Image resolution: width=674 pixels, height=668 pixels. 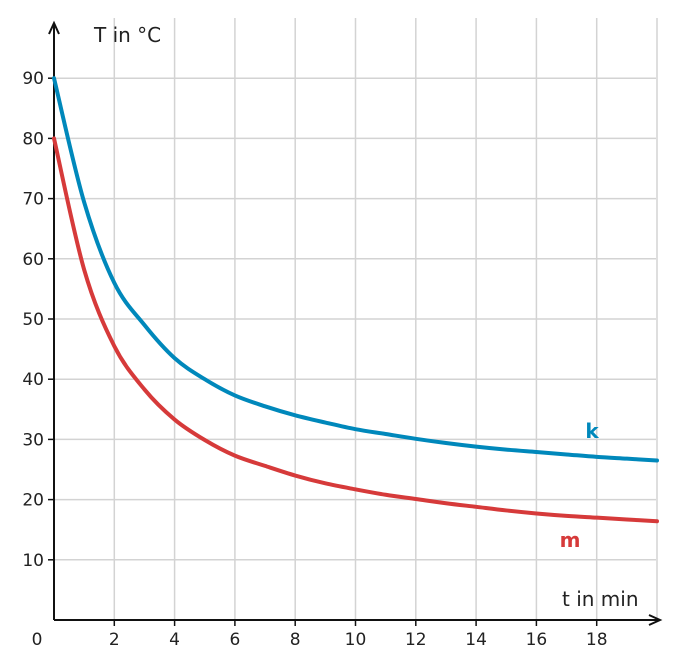 What do you see at coordinates (33, 561) in the screenshot?
I see `y-tick-label: 10` at bounding box center [33, 561].